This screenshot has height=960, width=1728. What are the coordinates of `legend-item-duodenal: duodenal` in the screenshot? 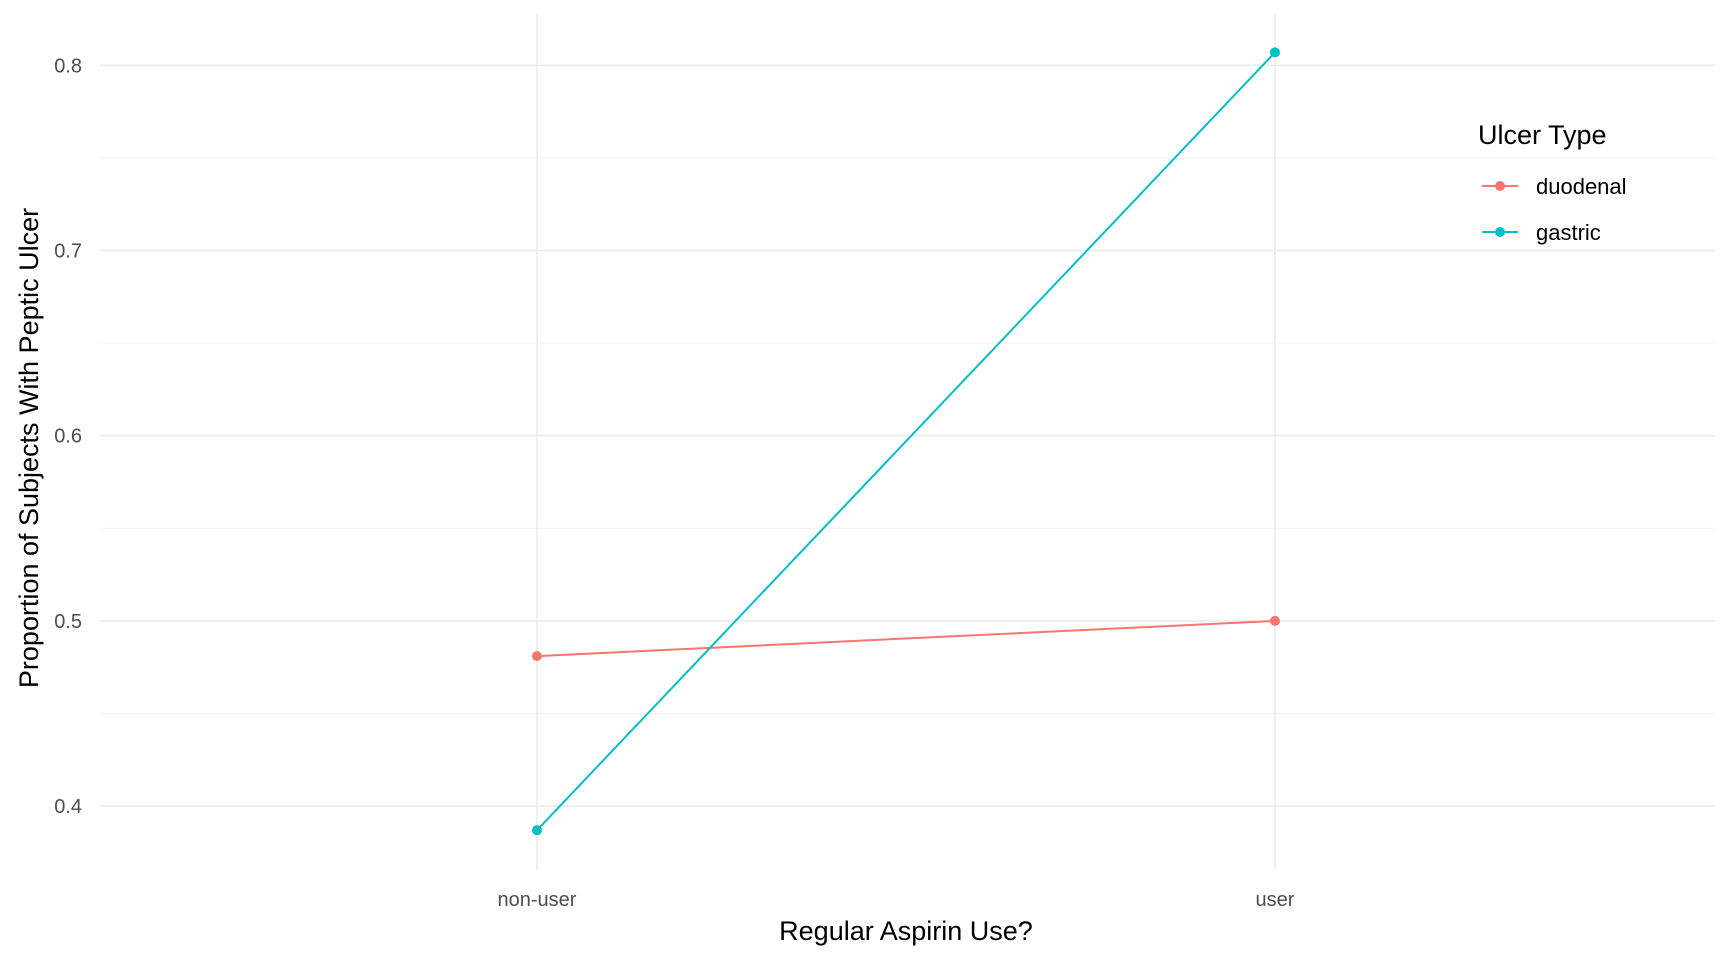 It's located at (1554, 186).